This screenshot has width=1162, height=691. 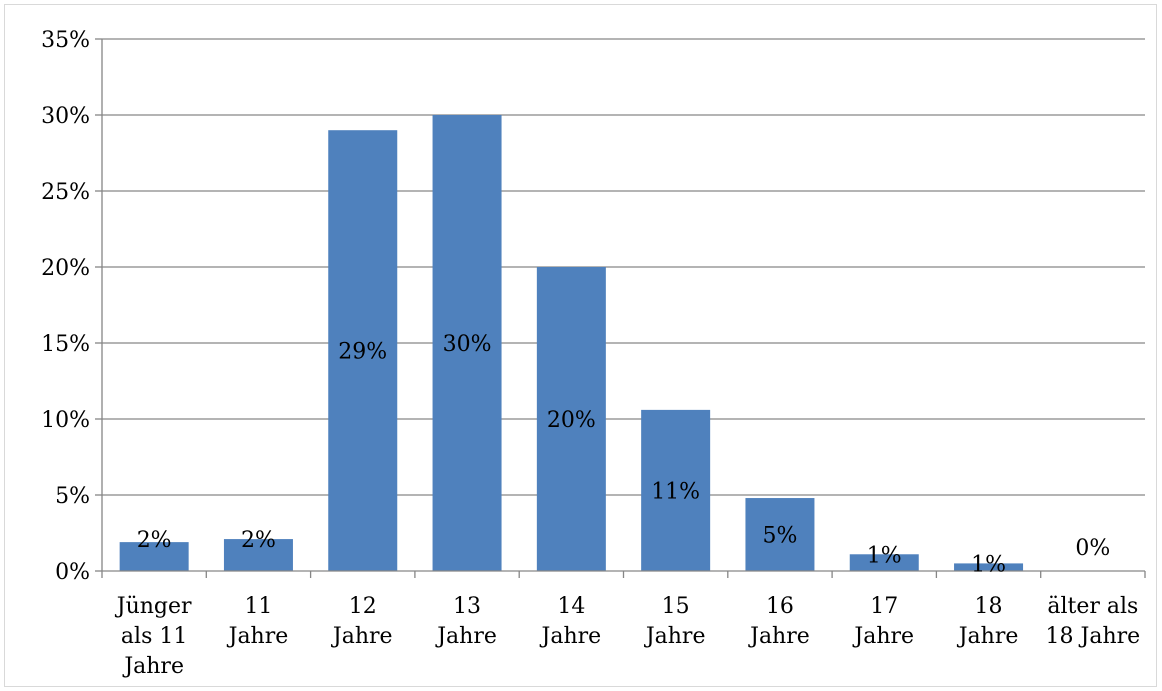 What do you see at coordinates (153, 606) in the screenshot?
I see `x-tick-label: Jünger` at bounding box center [153, 606].